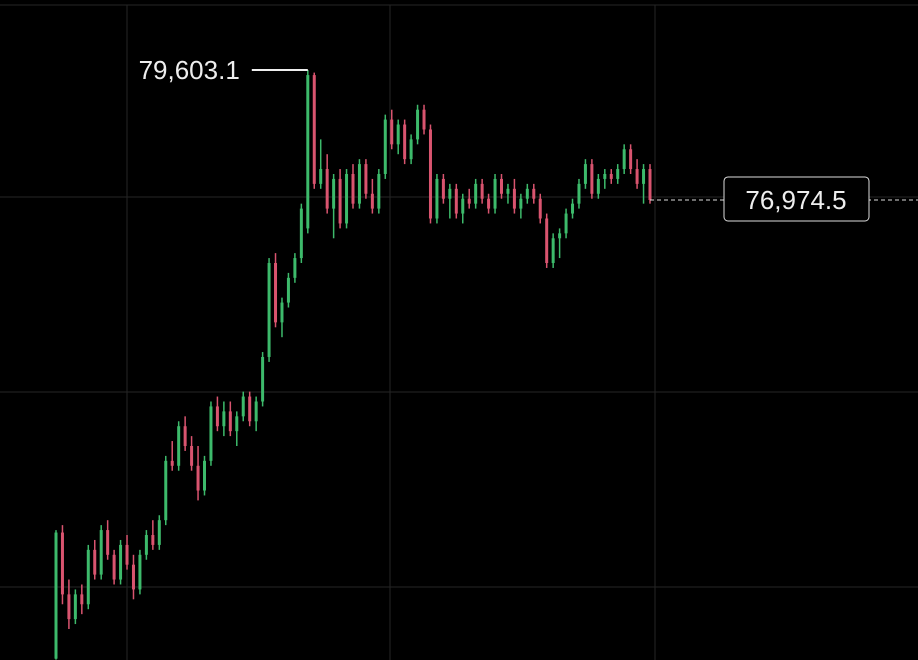 The image size is (918, 660). I want to click on last-price-label: 76,974.5, so click(795, 200).